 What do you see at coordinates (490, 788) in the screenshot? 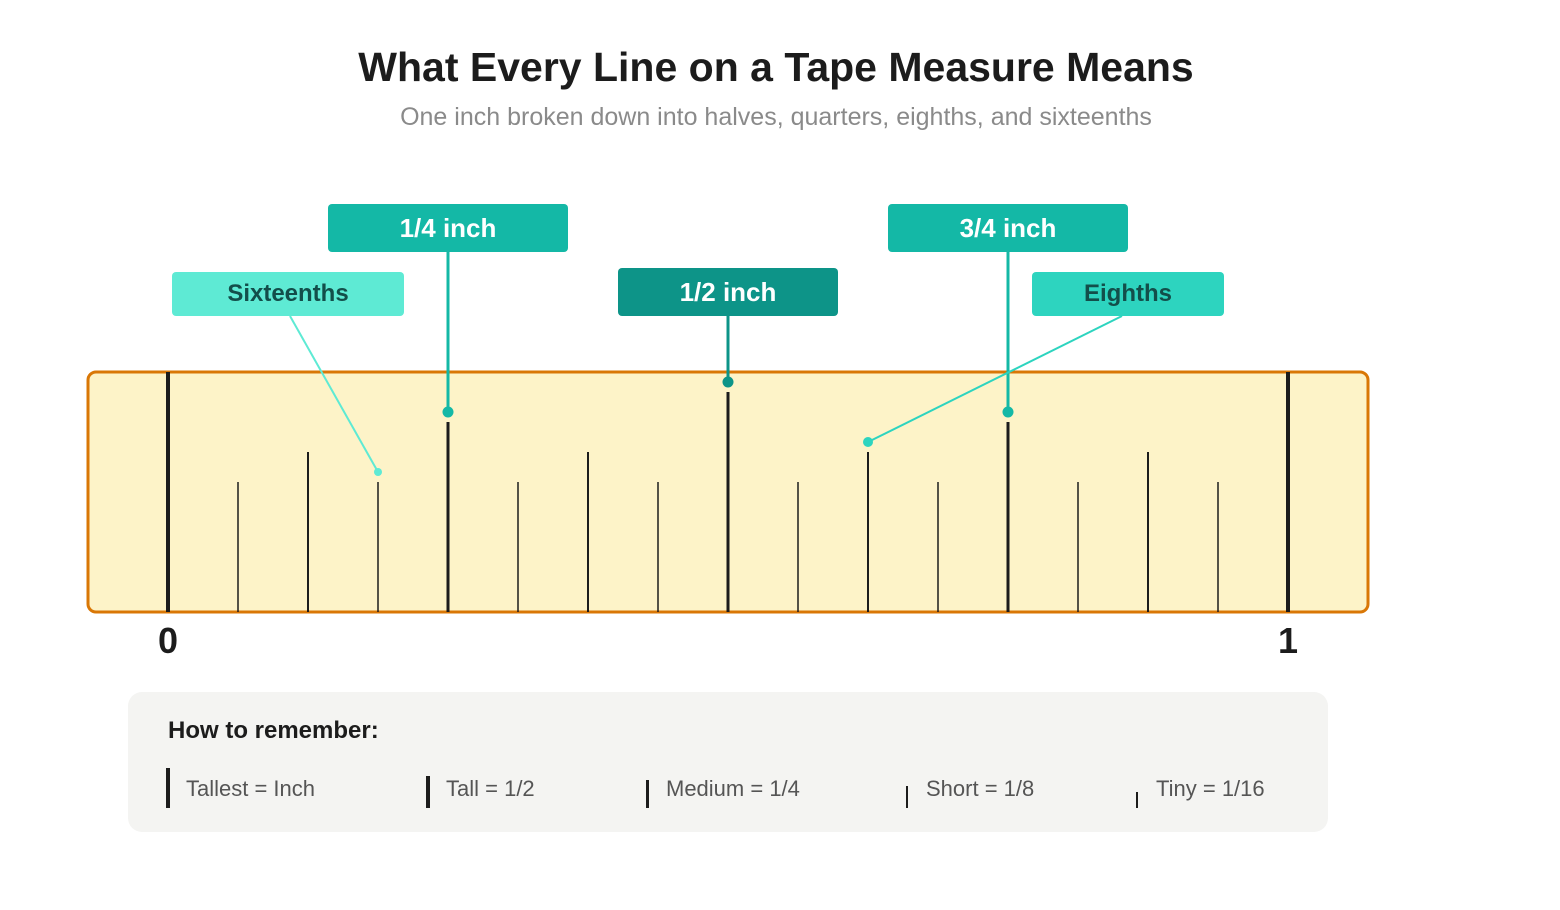
I see `legend-label-half: Tall = 1/2` at bounding box center [490, 788].